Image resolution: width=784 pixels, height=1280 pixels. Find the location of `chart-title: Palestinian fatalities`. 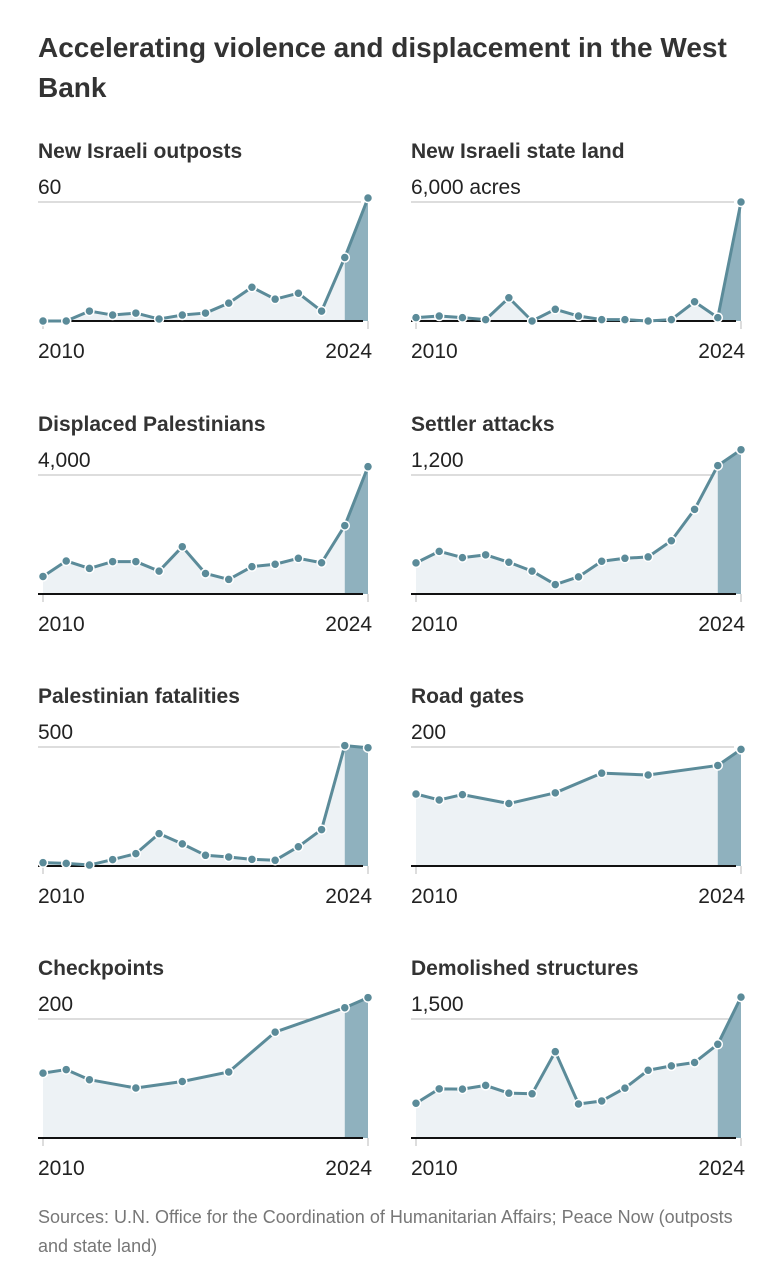

chart-title: Palestinian fatalities is located at coordinates (139, 696).